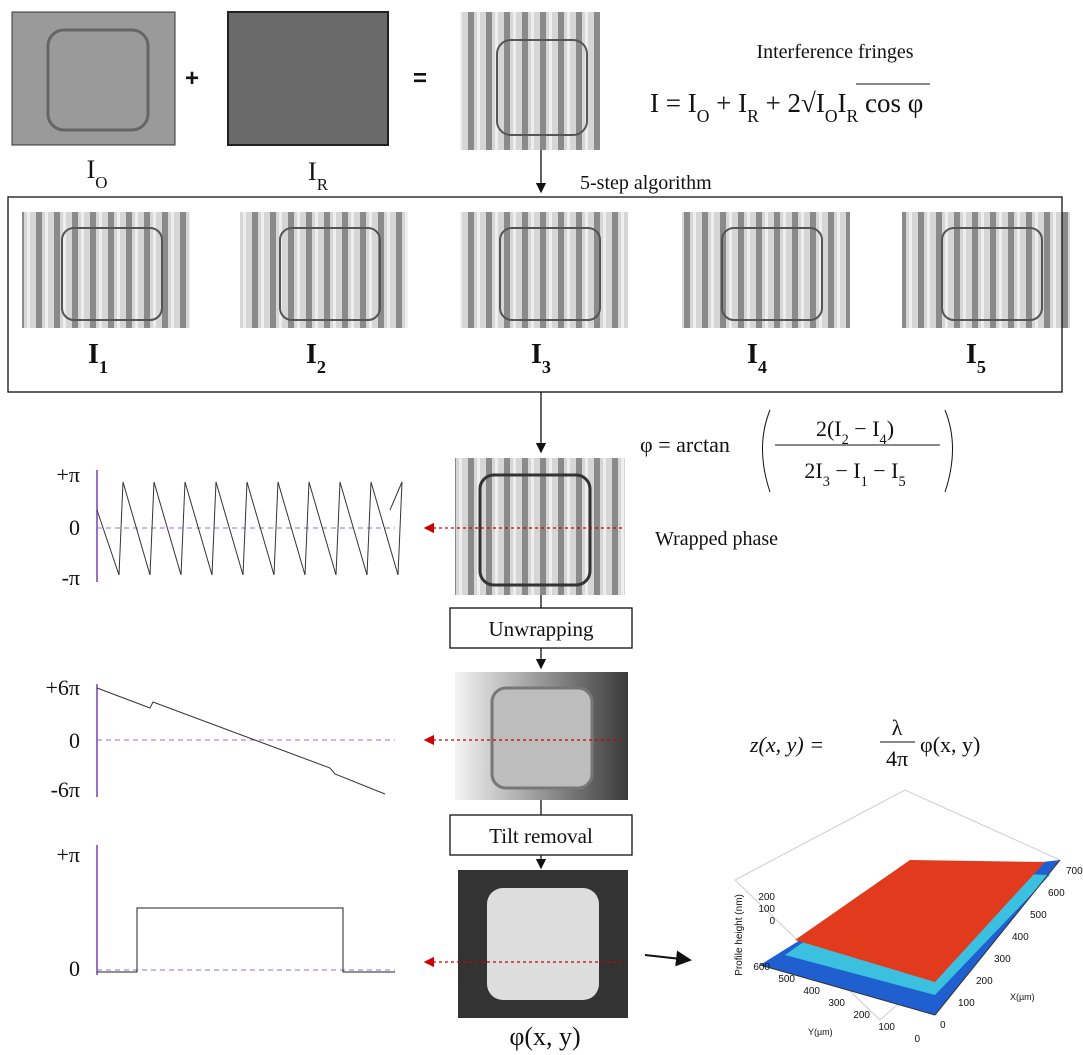 The height and width of the screenshot is (1055, 1083). I want to click on image-label: IO, so click(97, 173).